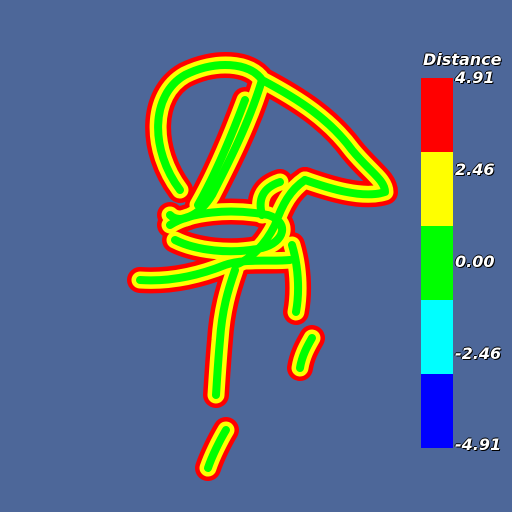 The height and width of the screenshot is (512, 512). What do you see at coordinates (437, 411) in the screenshot?
I see `colorbar-band-blue` at bounding box center [437, 411].